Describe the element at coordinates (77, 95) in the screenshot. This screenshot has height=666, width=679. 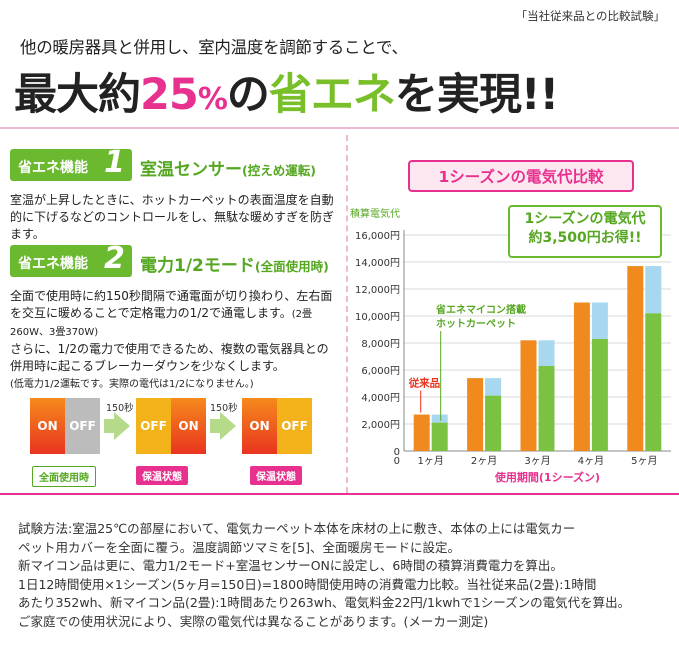
I see `headline-pre: 最大約` at that location.